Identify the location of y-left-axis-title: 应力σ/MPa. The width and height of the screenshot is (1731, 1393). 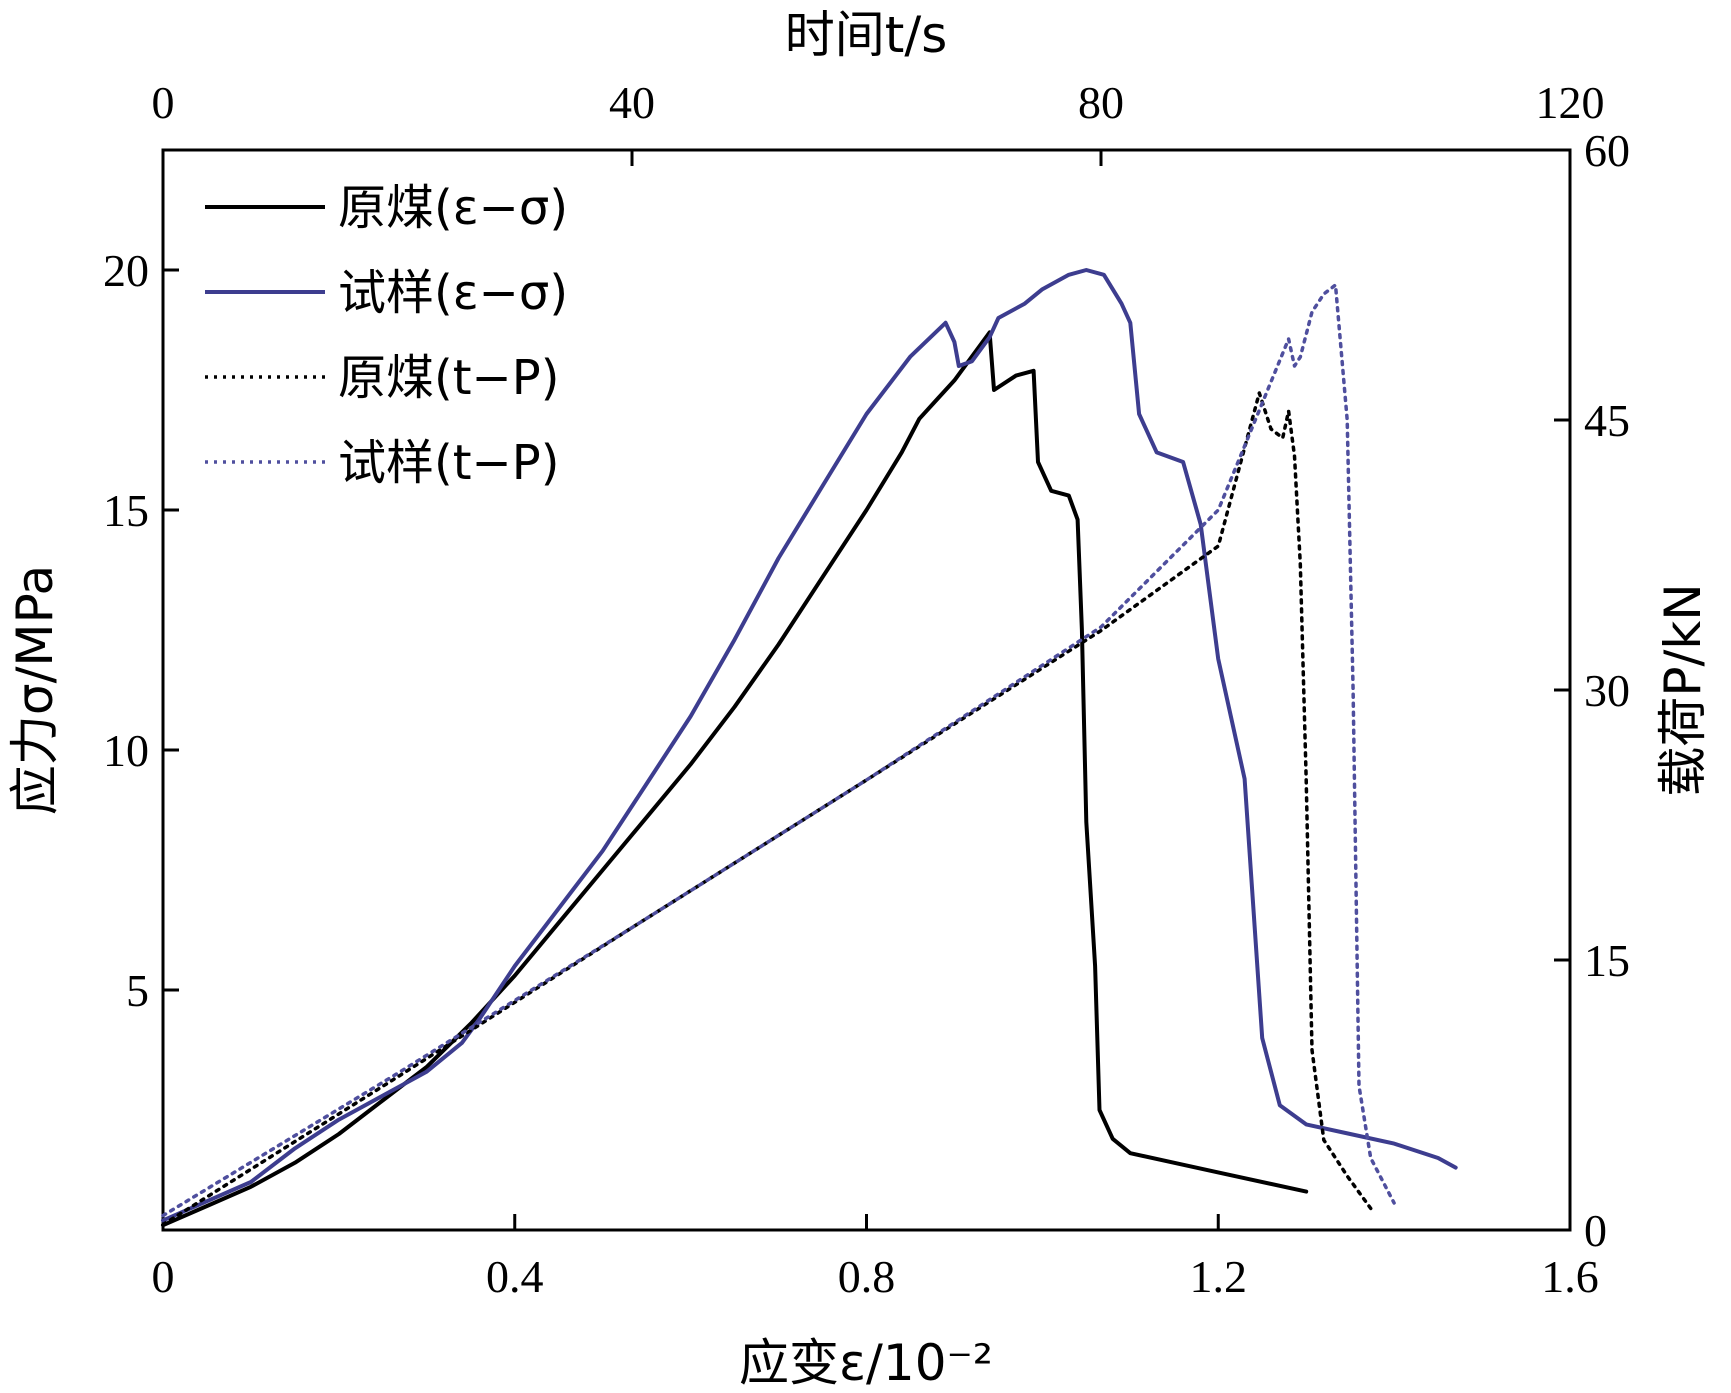
(35, 690).